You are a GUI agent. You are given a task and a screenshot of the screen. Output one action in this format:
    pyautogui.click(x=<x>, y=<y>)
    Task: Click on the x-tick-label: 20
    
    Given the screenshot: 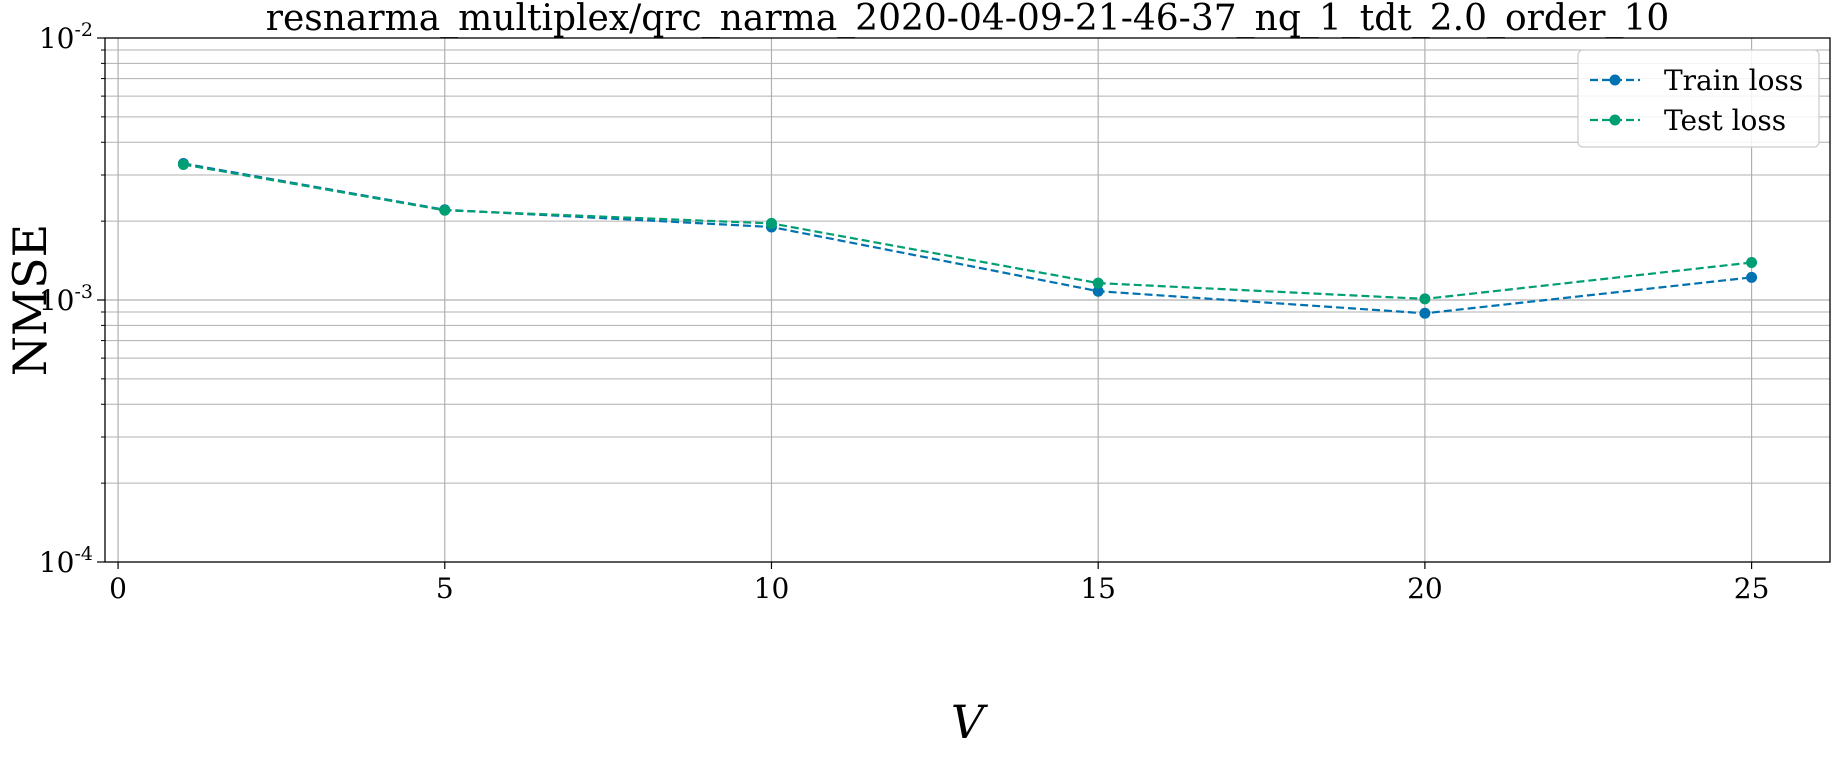 What is the action you would take?
    pyautogui.click(x=1425, y=588)
    